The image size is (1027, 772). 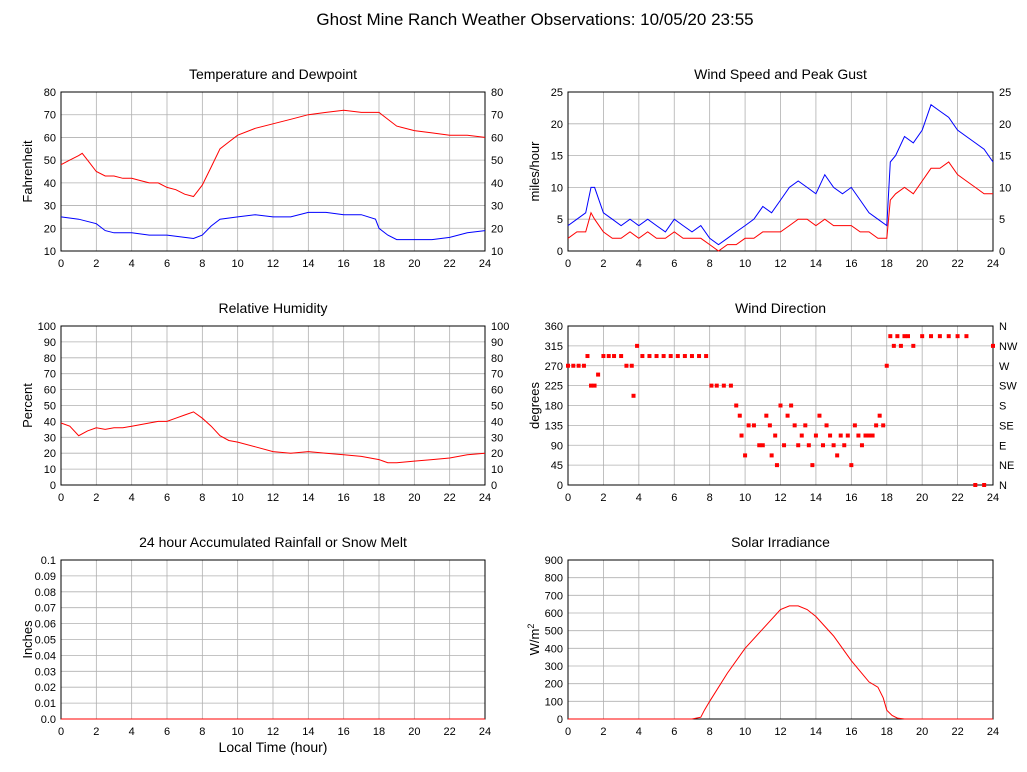 I want to click on y-tick-label: 400, so click(x=554, y=649).